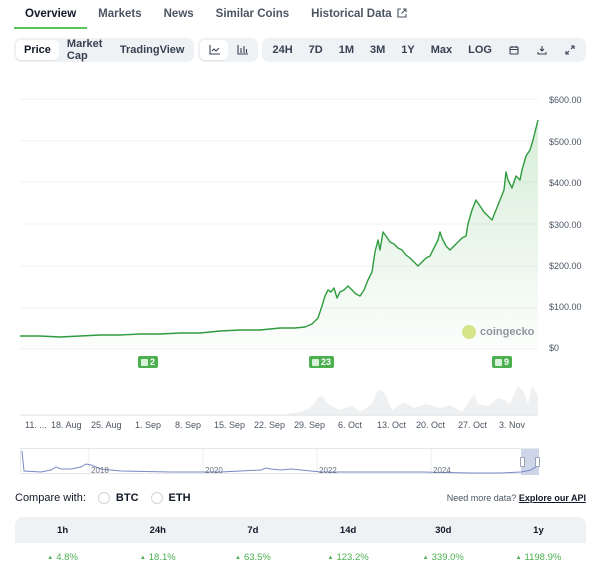 The width and height of the screenshot is (600, 579). I want to click on calendar-button, so click(514, 50).